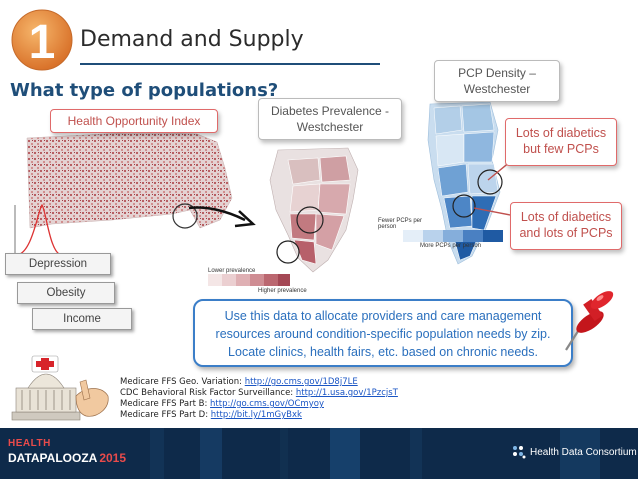 Image resolution: width=638 pixels, height=479 pixels. Describe the element at coordinates (519, 452) in the screenshot. I see `health-data-consortium-logo-icon` at that location.